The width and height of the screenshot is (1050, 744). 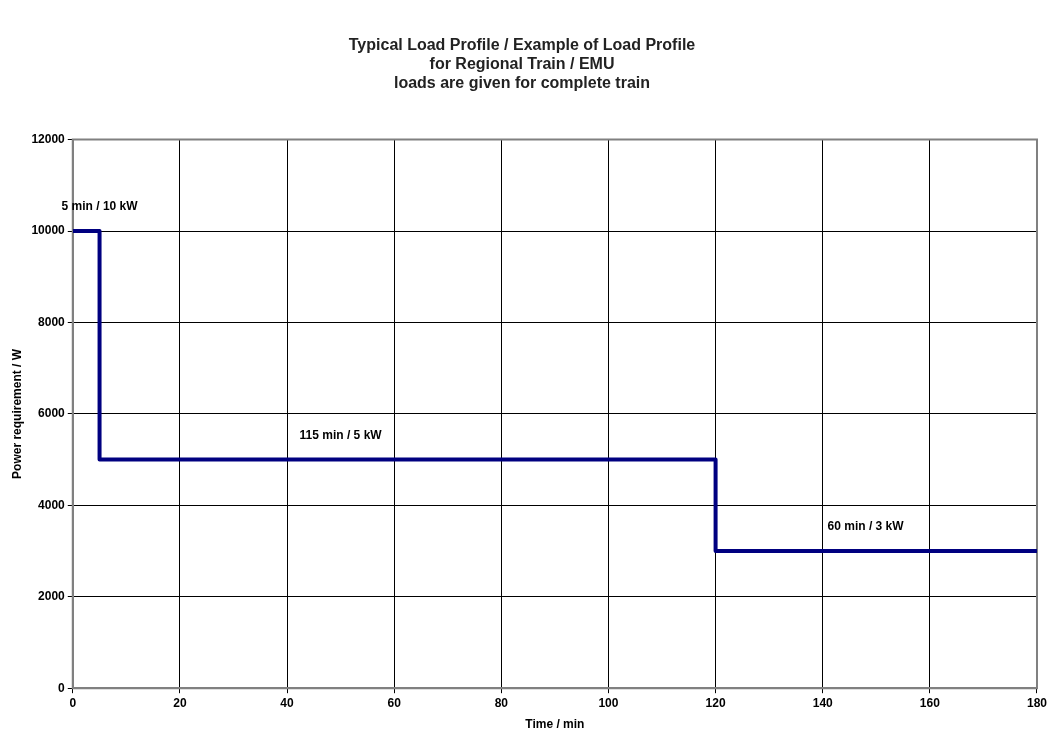 What do you see at coordinates (100, 206) in the screenshot?
I see `annotation: 5 min / 10 kW` at bounding box center [100, 206].